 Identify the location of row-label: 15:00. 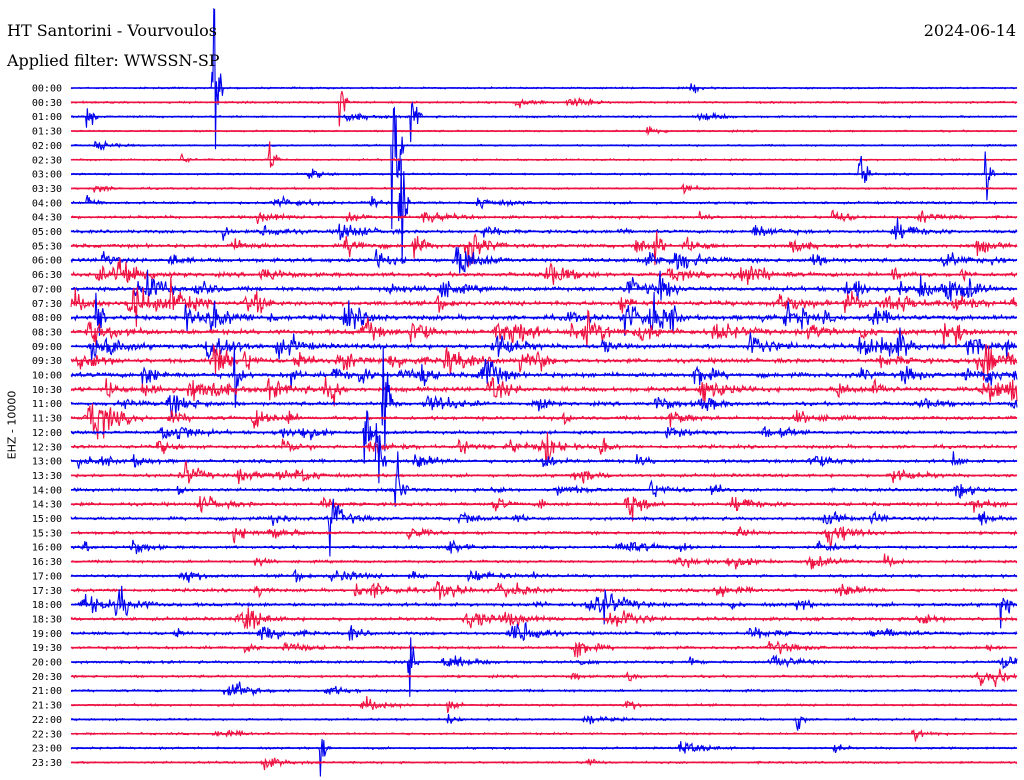
(47, 519).